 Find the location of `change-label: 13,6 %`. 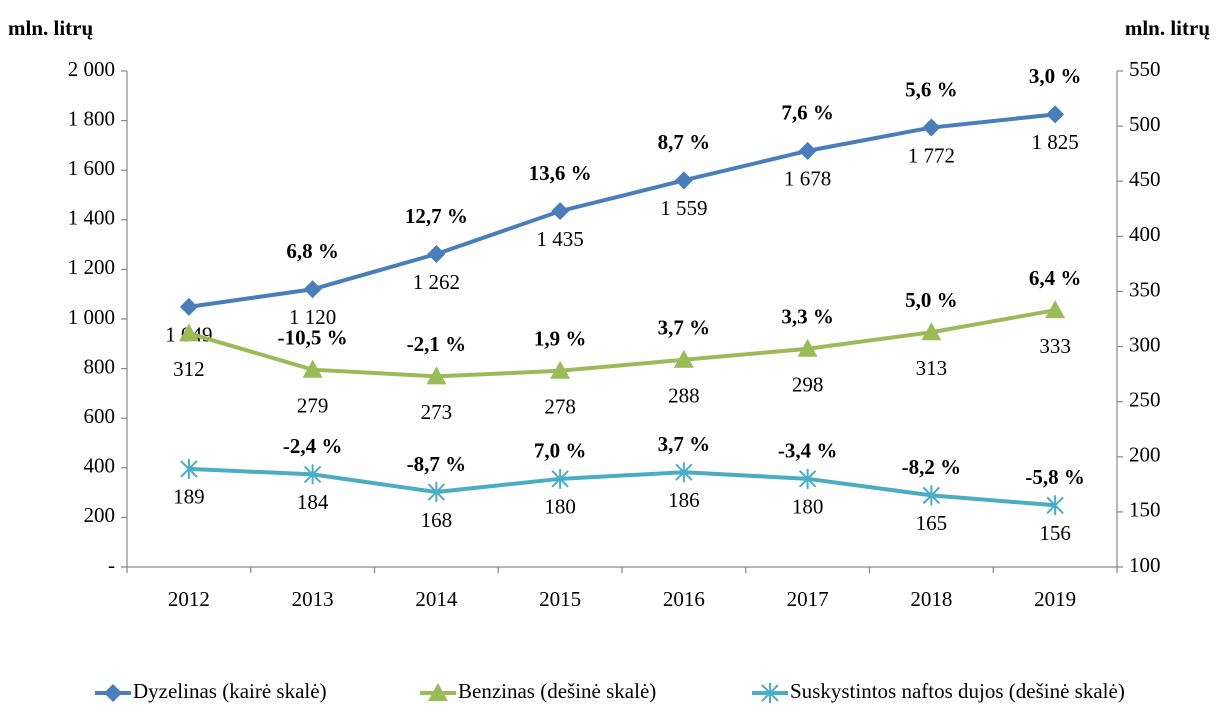

change-label: 13,6 % is located at coordinates (560, 173).